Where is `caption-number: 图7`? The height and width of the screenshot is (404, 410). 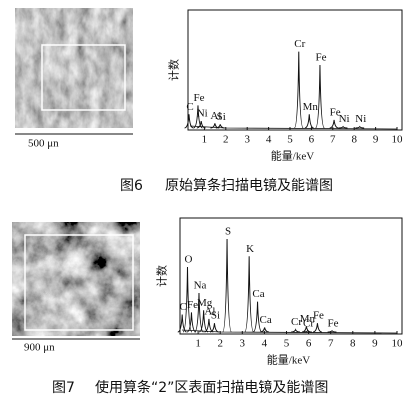 caption-number: 图7 is located at coordinates (63, 388).